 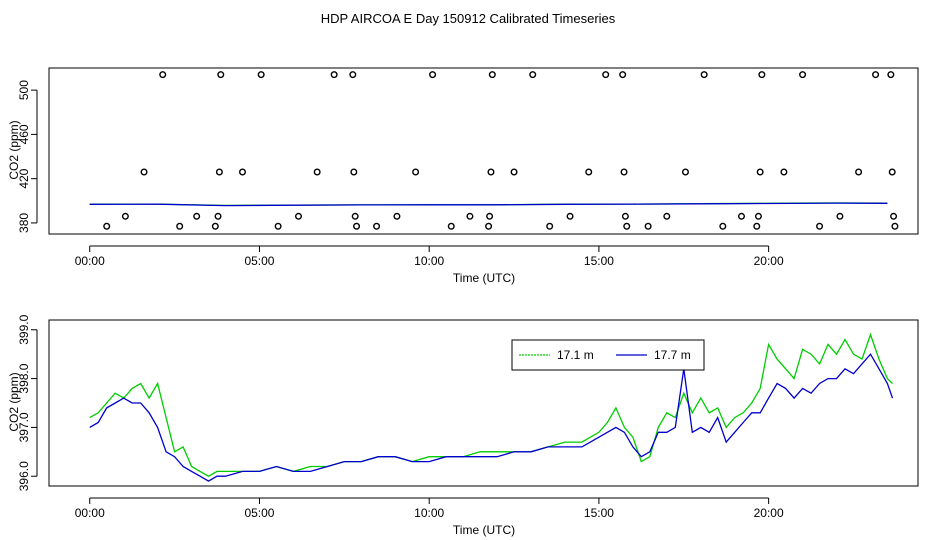 What do you see at coordinates (24, 427) in the screenshot?
I see `y-tick-label: 397.0` at bounding box center [24, 427].